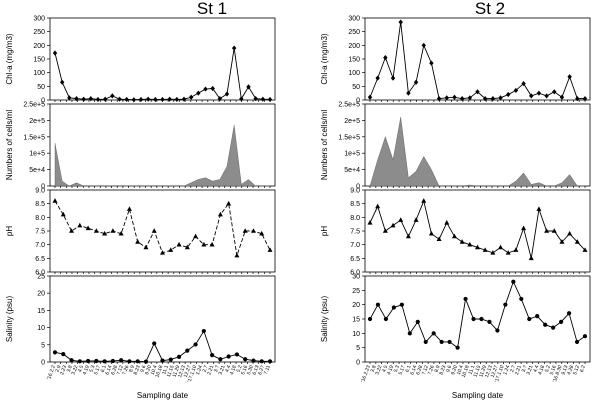 Image resolution: width=600 pixels, height=405 pixels. I want to click on y-tick-label: 20, so click(356, 305).